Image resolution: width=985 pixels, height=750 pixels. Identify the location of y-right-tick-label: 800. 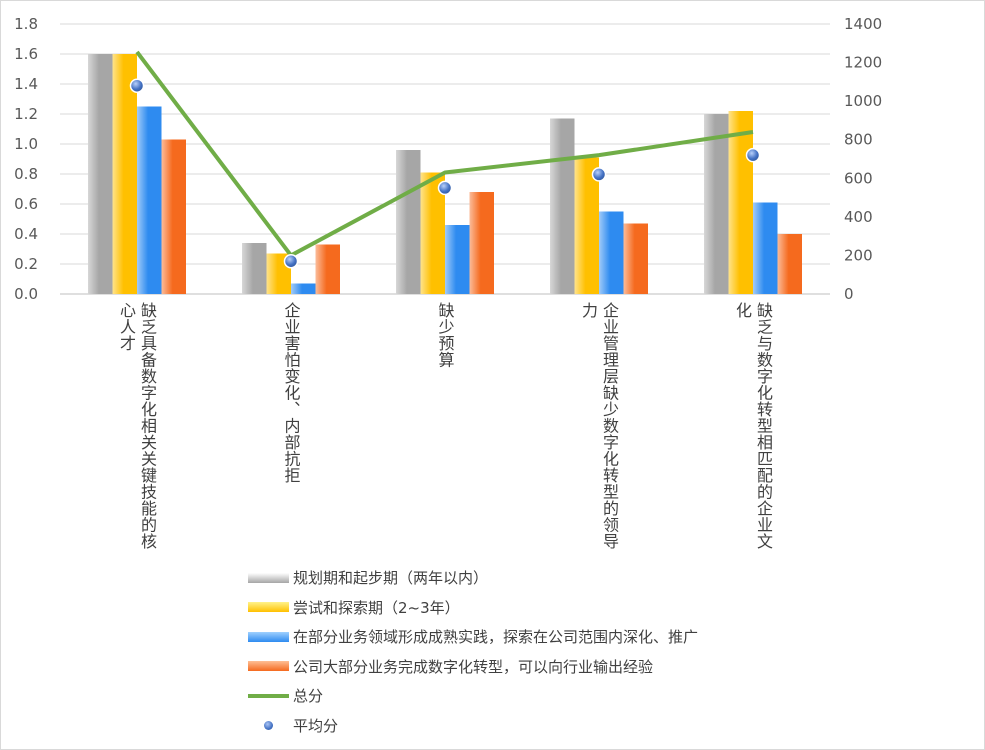
(858, 140).